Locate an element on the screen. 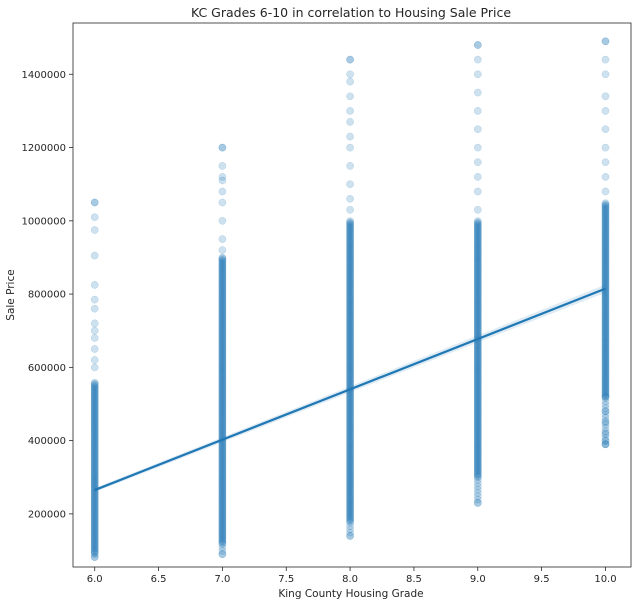 This screenshot has width=637, height=604. x-axis-label: King County Housing Grade is located at coordinates (350, 594).